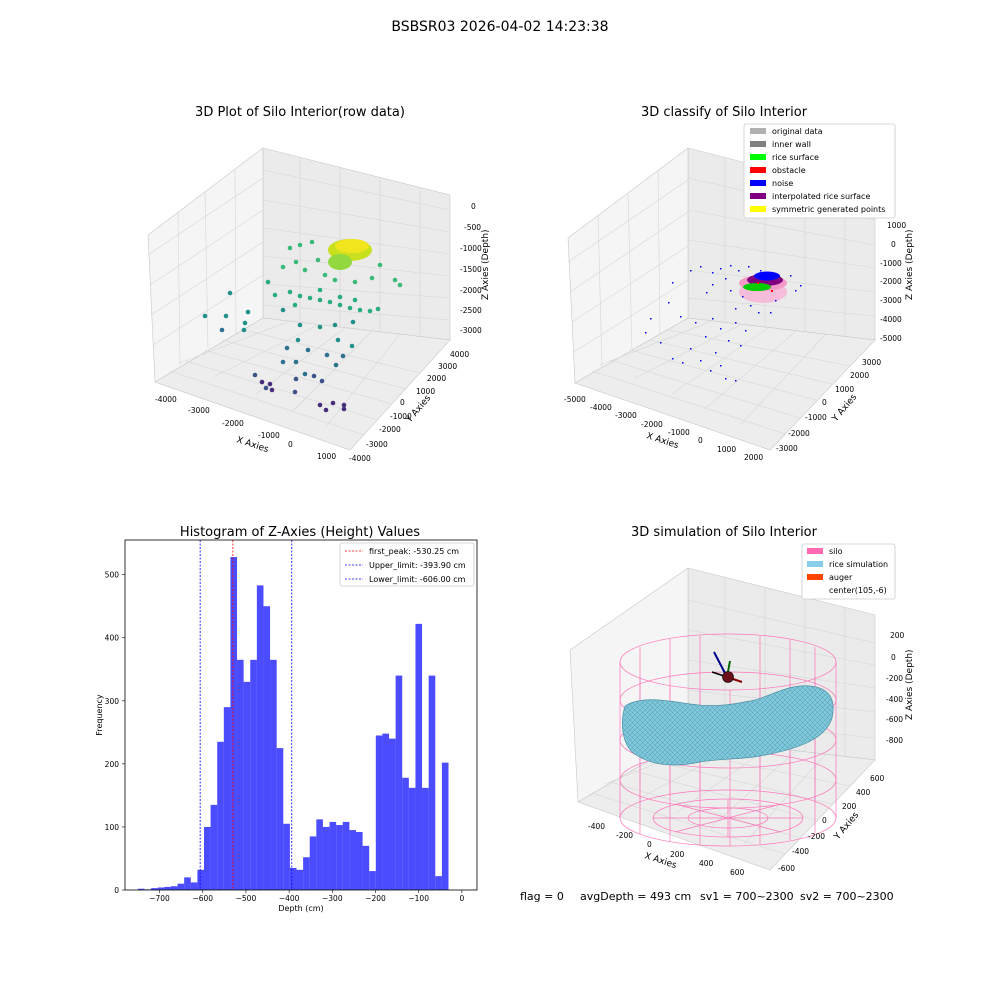 This screenshot has height=1000, width=1000. I want to click on simulation-y-tick: -200, so click(816, 836).